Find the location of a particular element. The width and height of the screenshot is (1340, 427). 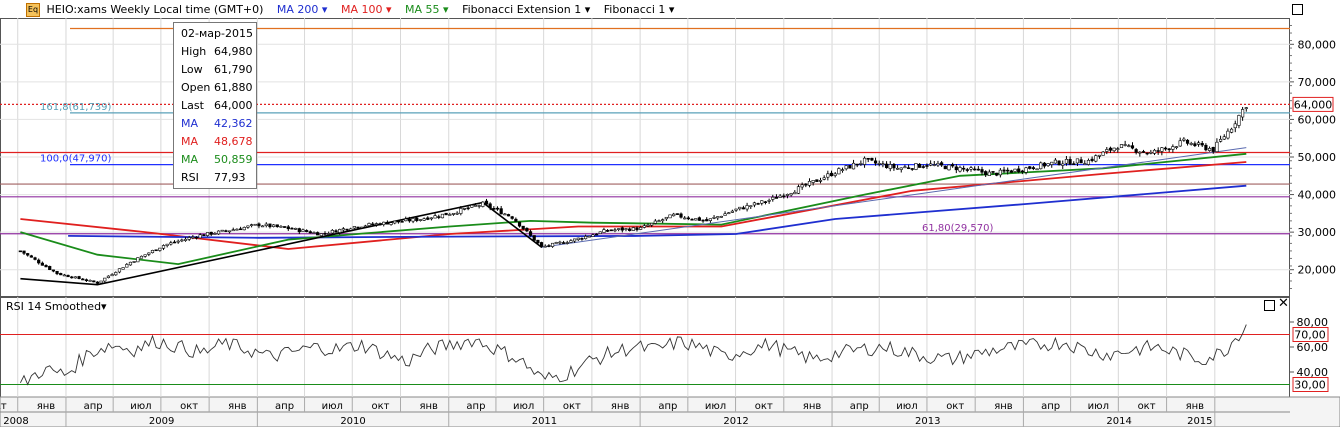

symbol-label: HEIO:xams Weekly Local time (GMT+0) is located at coordinates (155, 9).